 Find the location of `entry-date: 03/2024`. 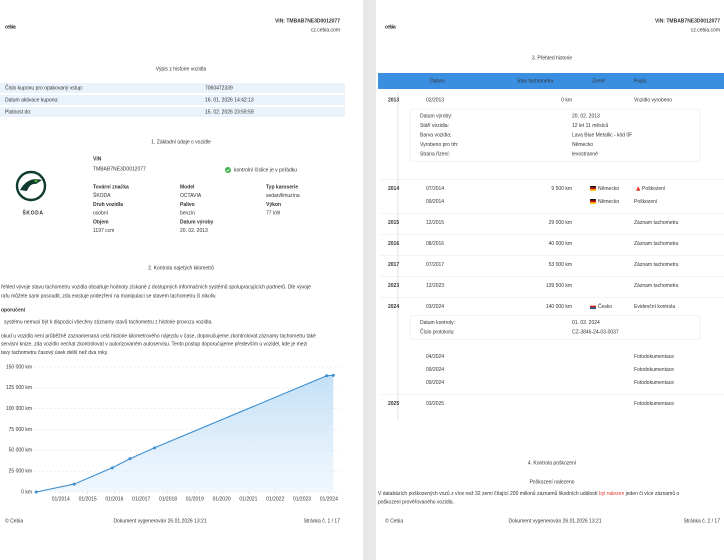

entry-date: 03/2024 is located at coordinates (435, 307).